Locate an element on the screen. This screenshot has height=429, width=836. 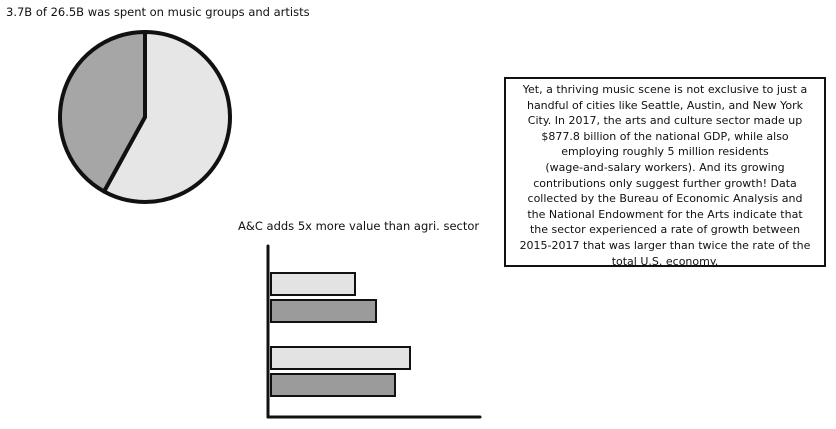
bar-group1-series2 is located at coordinates (323, 311).